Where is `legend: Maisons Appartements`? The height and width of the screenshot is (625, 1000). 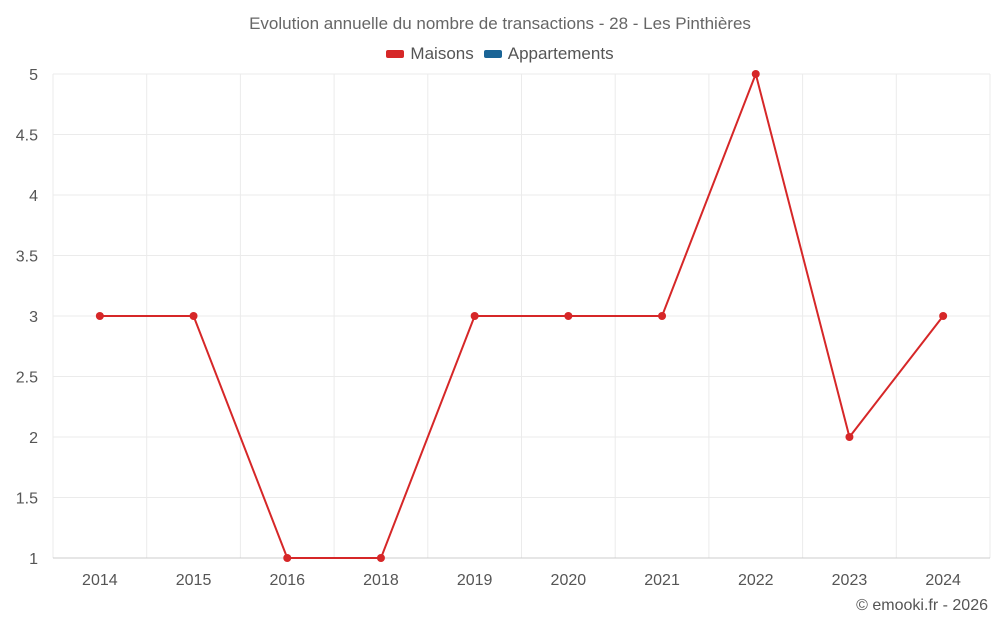 legend: Maisons Appartements is located at coordinates (500, 54).